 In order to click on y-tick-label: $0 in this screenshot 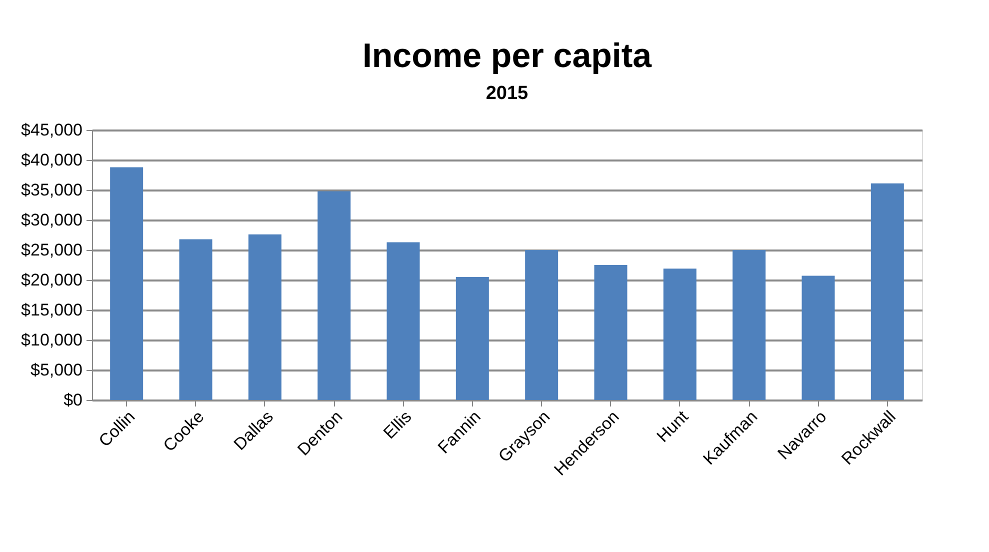, I will do `click(73, 400)`.